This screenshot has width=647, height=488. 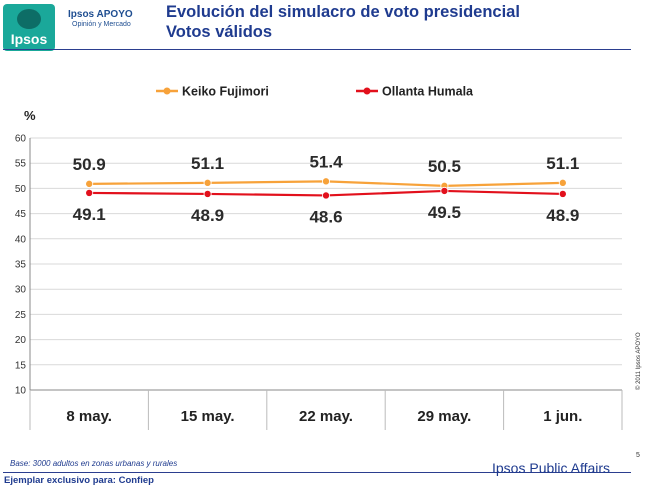 I want to click on x-tick-label: 8 may., so click(x=89, y=416).